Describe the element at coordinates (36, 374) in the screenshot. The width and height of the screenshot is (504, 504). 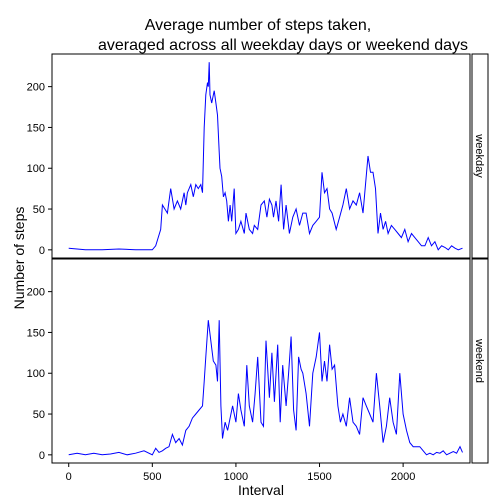
I see `y-tick-label-weekend-100: 100` at that location.